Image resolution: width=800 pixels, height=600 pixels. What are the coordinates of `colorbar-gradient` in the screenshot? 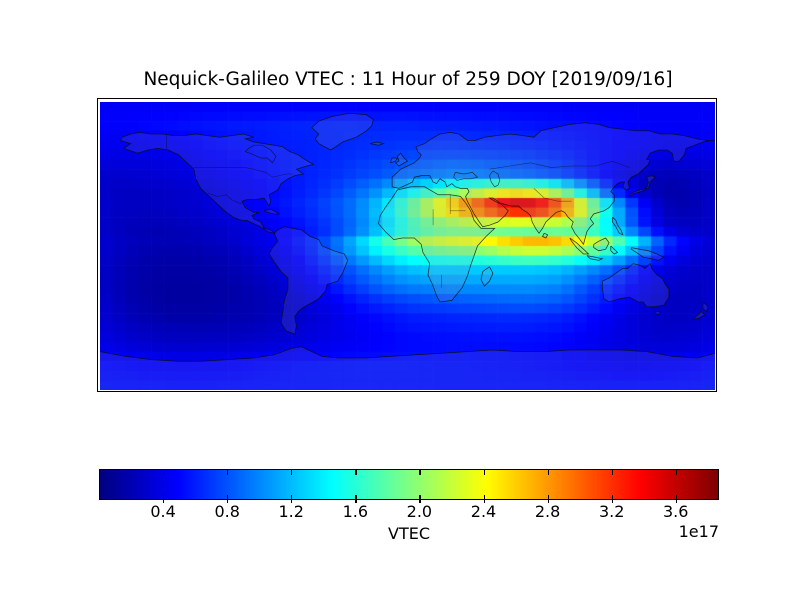 It's located at (409, 484).